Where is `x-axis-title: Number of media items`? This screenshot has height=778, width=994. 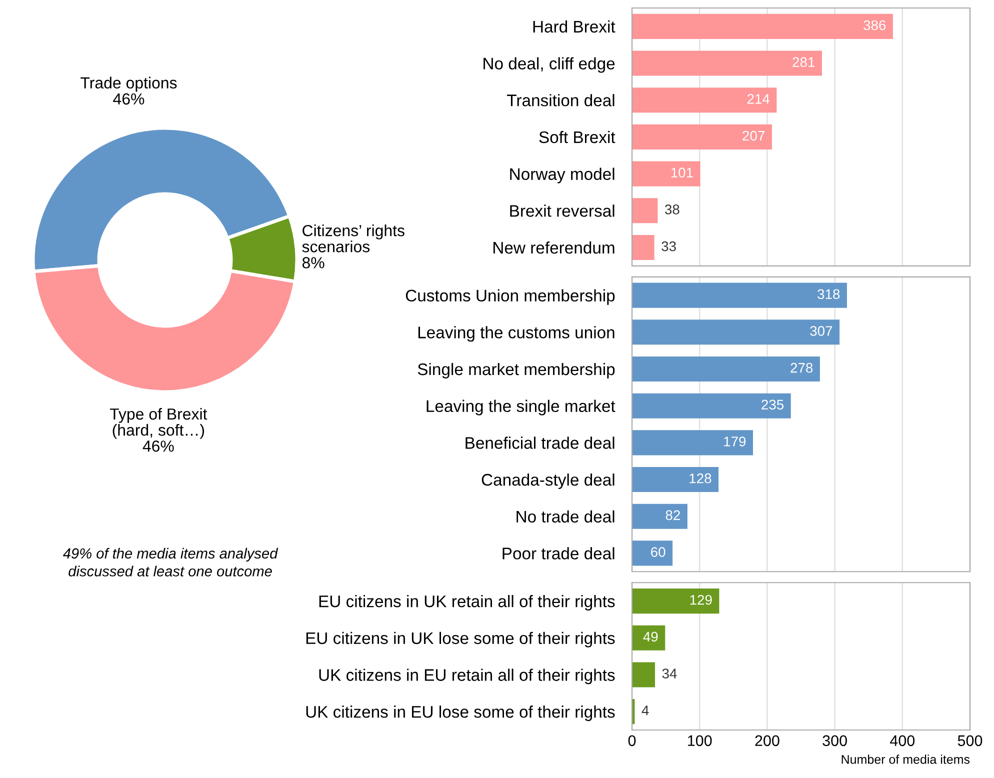 x-axis-title: Number of media items is located at coordinates (906, 759).